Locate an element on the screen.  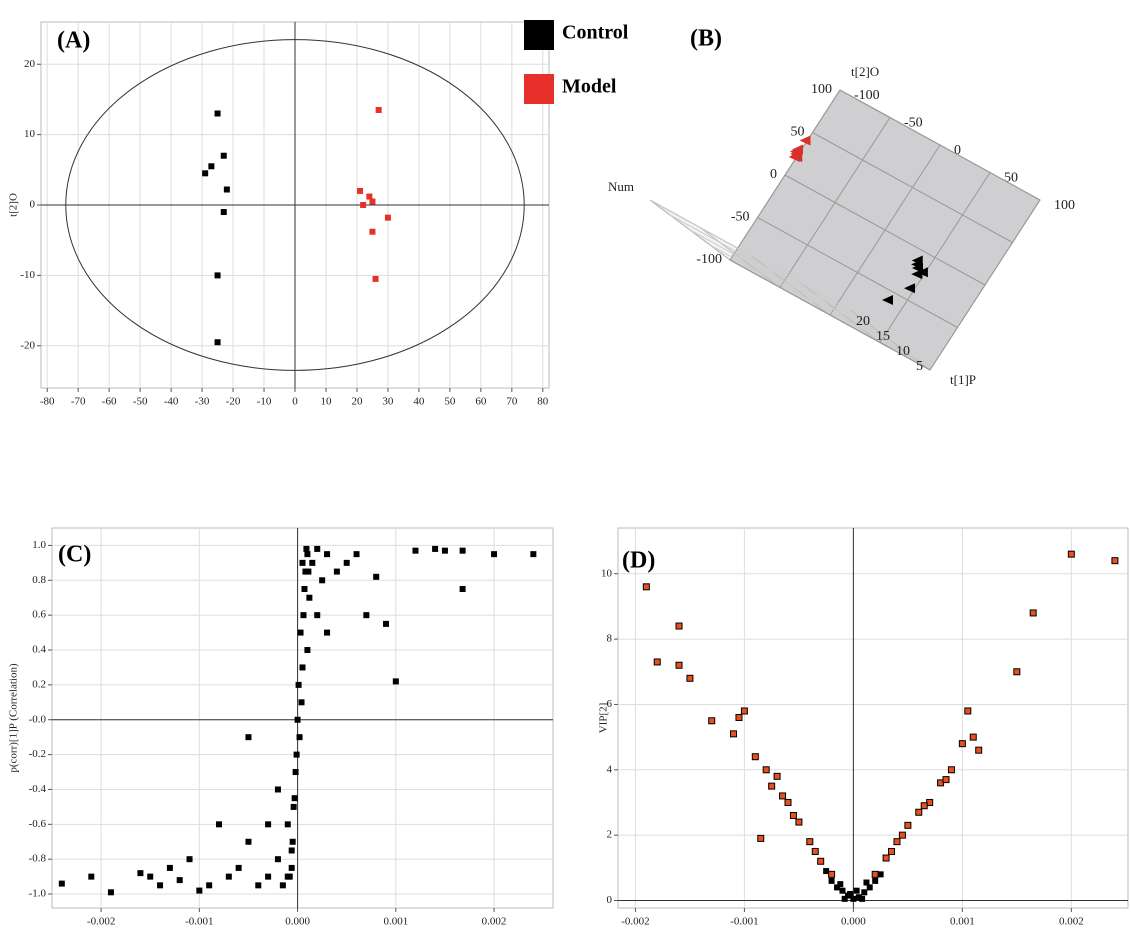
y-tick-label: 1.0 is located at coordinates (39, 545).